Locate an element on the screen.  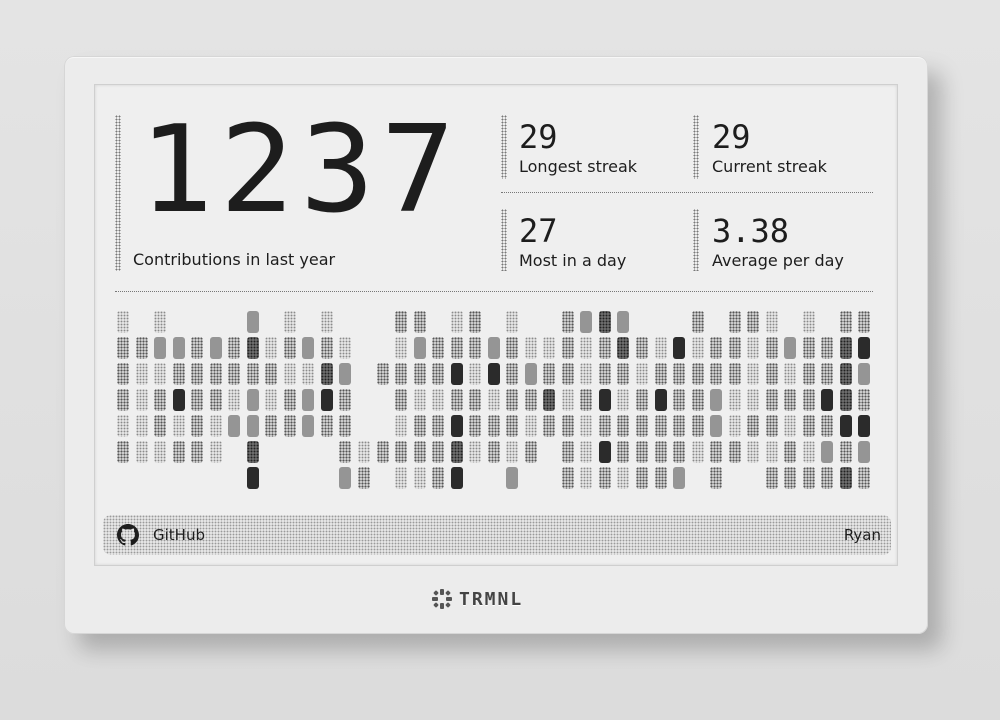
total-contributions-label: Contributions in last year is located at coordinates (234, 259).